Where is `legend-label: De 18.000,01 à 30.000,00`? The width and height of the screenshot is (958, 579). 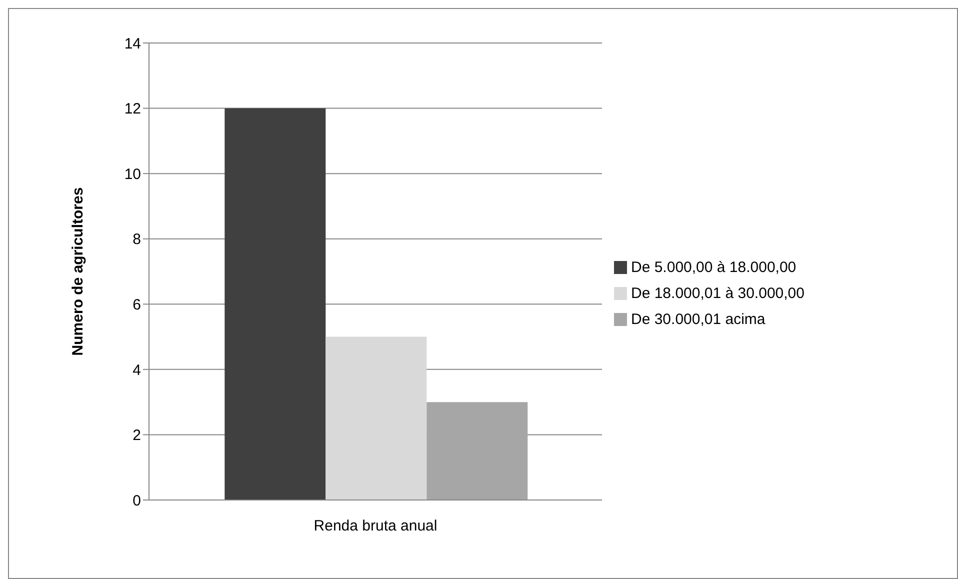 legend-label: De 18.000,01 à 30.000,00 is located at coordinates (717, 293).